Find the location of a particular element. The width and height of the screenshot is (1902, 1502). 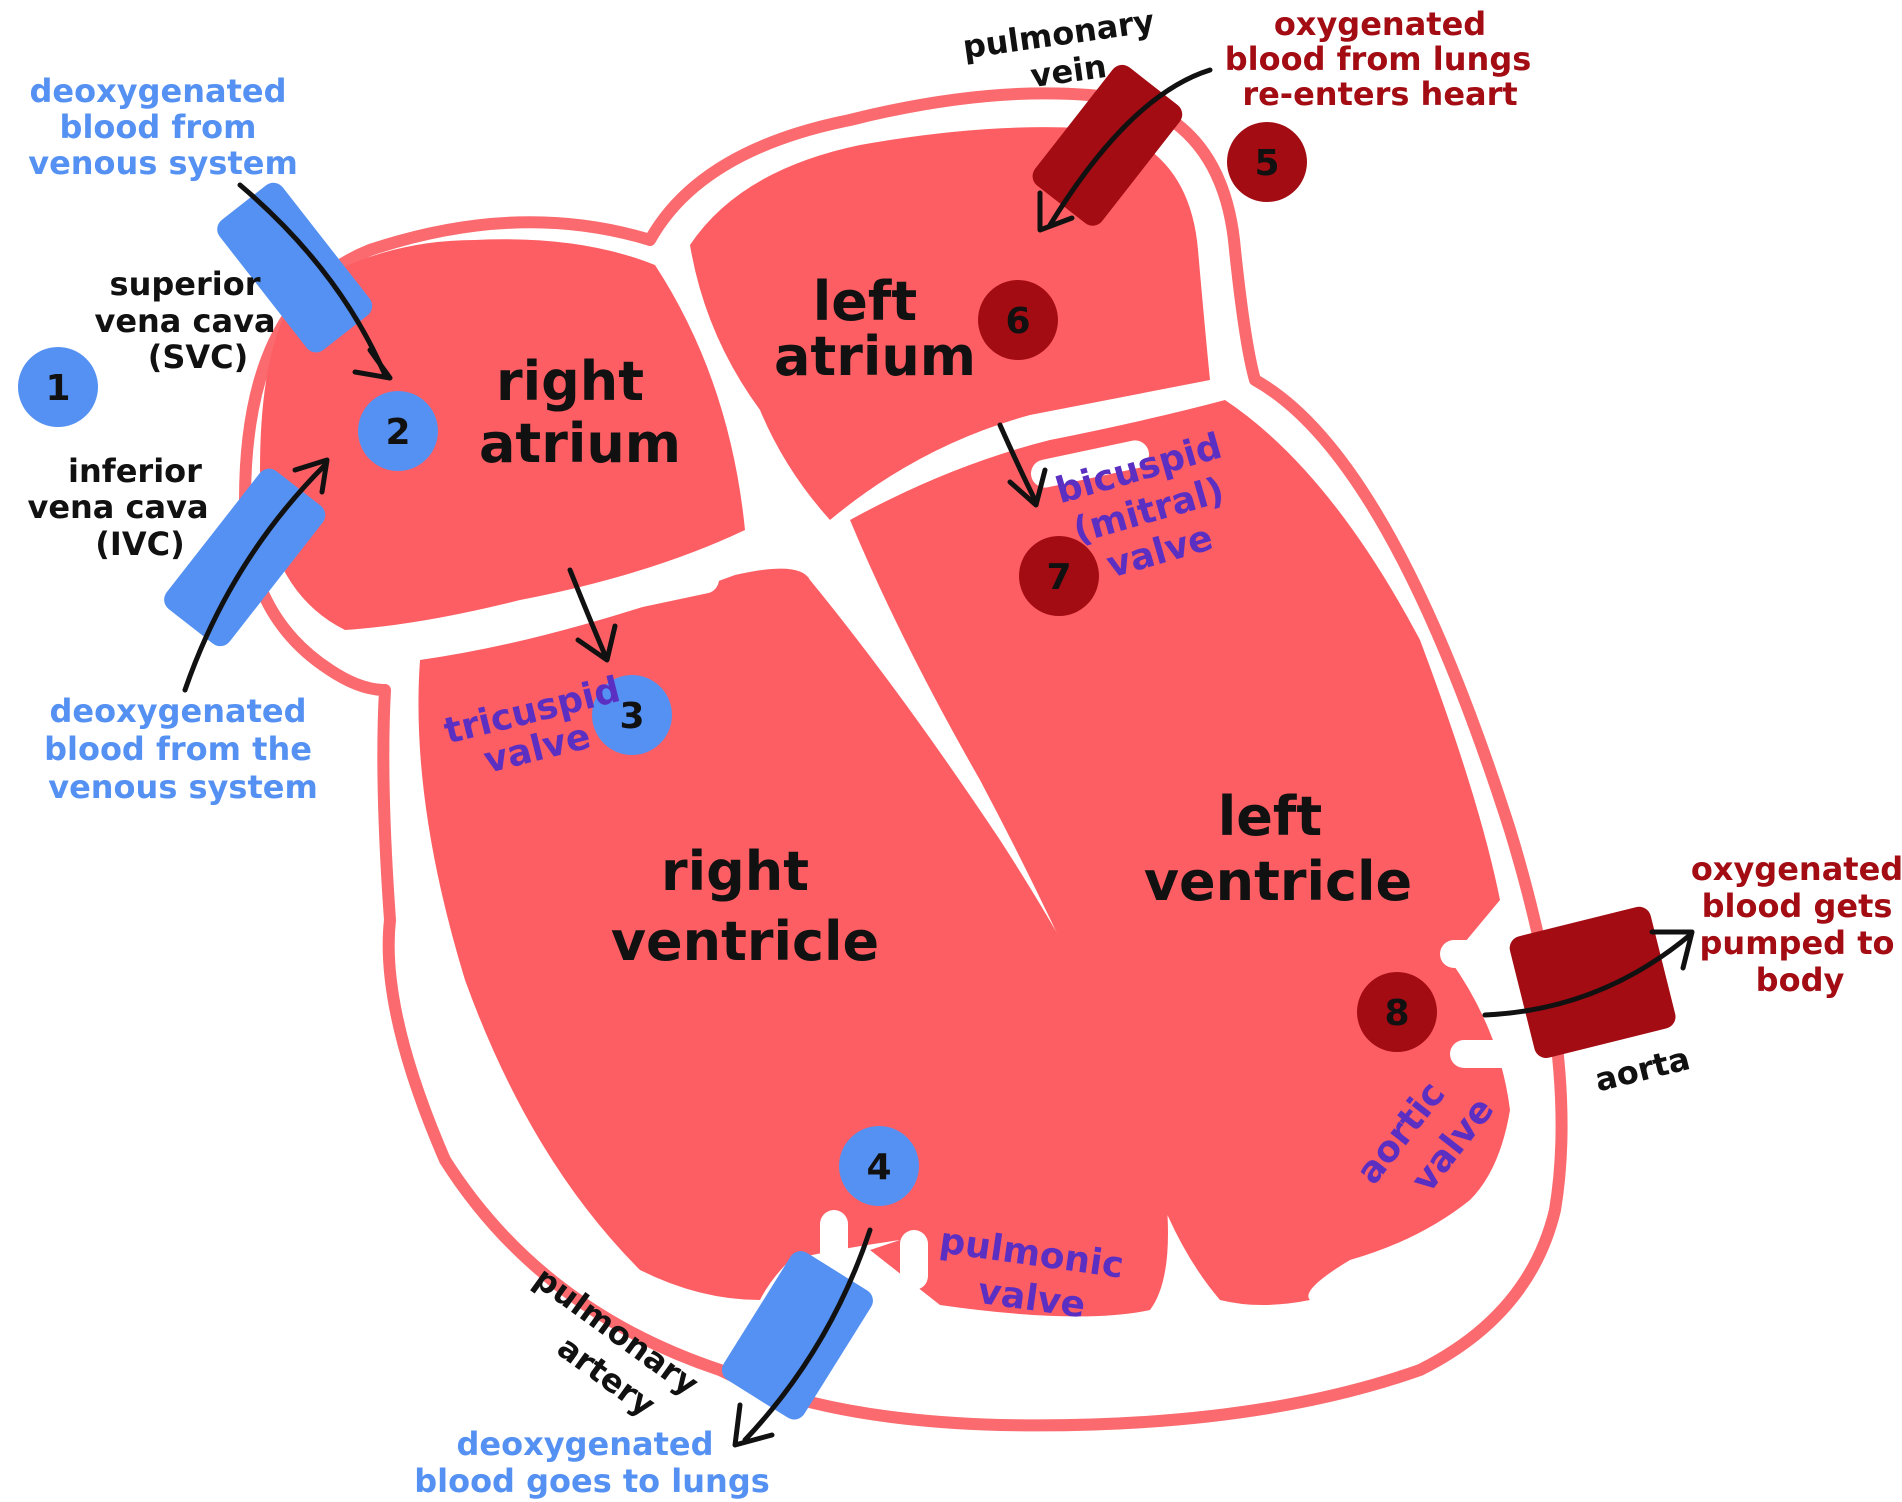

right-atrium-label: right atrium is located at coordinates (580, 412).